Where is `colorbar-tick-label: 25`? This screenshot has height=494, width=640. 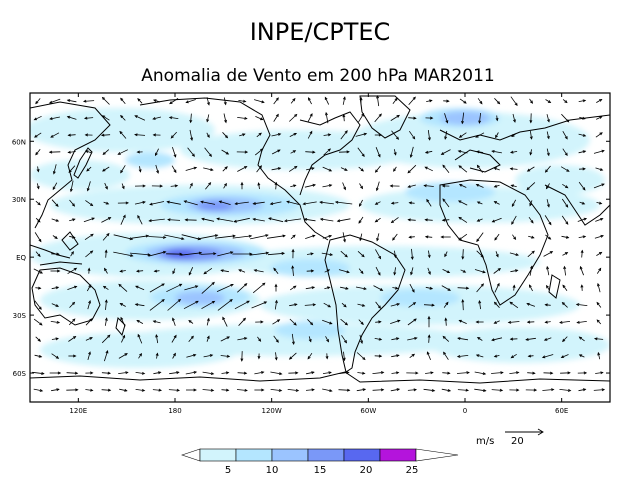 colorbar-tick-label: 25 is located at coordinates (412, 470).